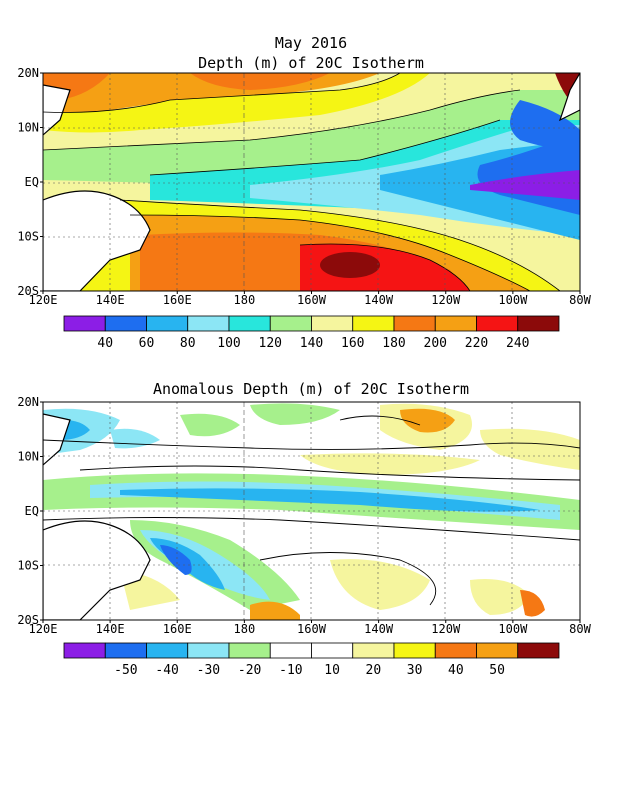 The height and width of the screenshot is (804, 618). What do you see at coordinates (32, 182) in the screenshot?
I see `panel1-lat-label: EQ` at bounding box center [32, 182].